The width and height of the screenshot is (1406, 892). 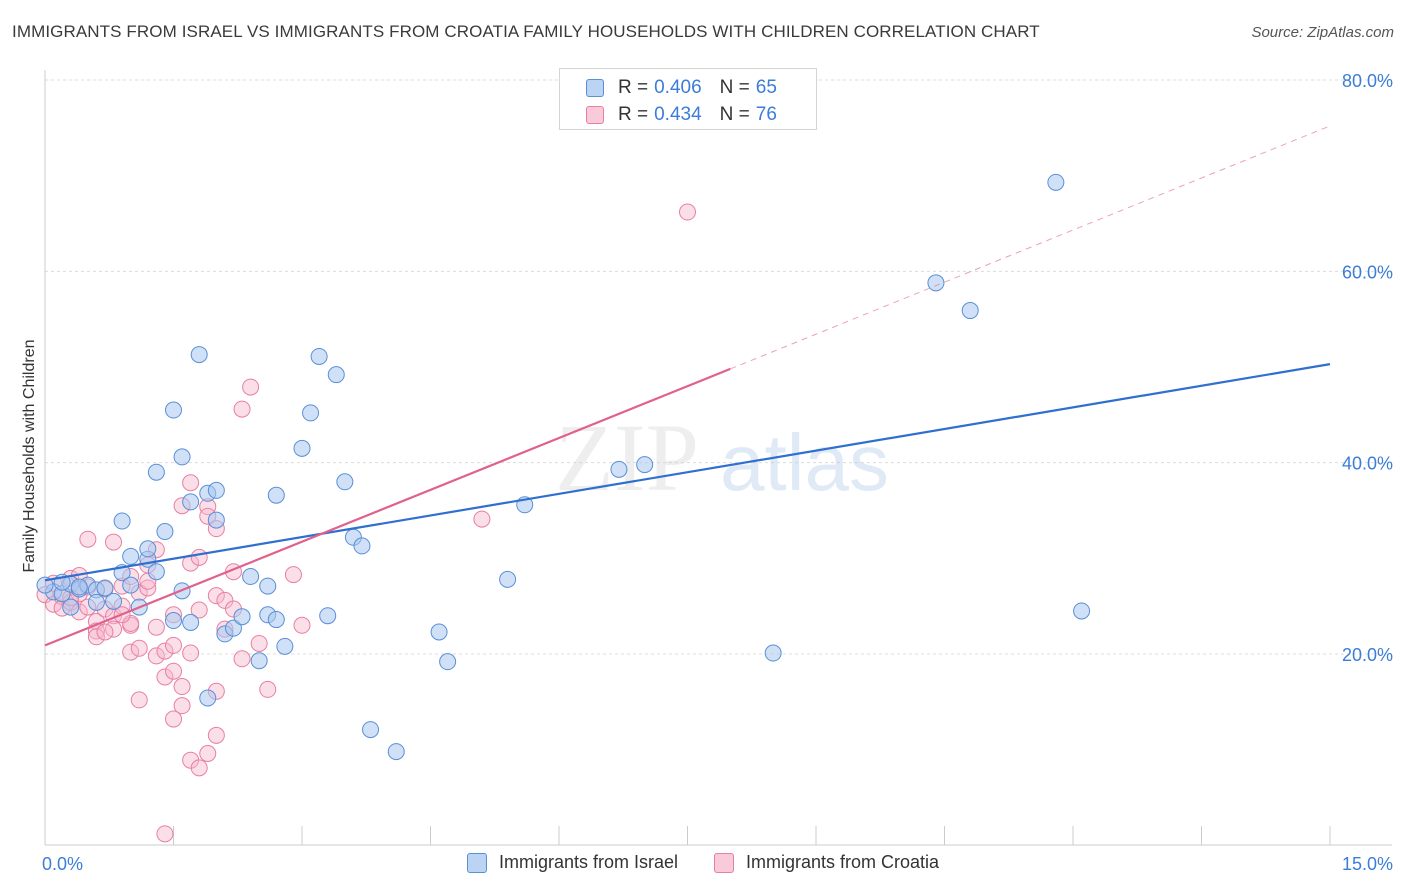 What do you see at coordinates (766, 114) in the screenshot?
I see `croatia-n-value: 76` at bounding box center [766, 114].